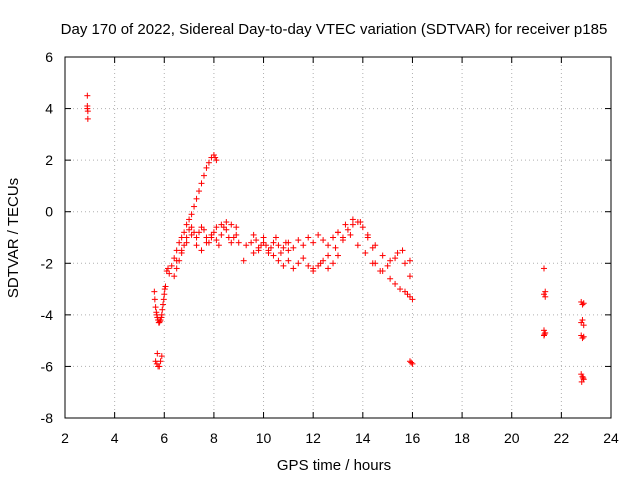 The width and height of the screenshot is (640, 480). I want to click on x-tick-label: 6, so click(164, 438).